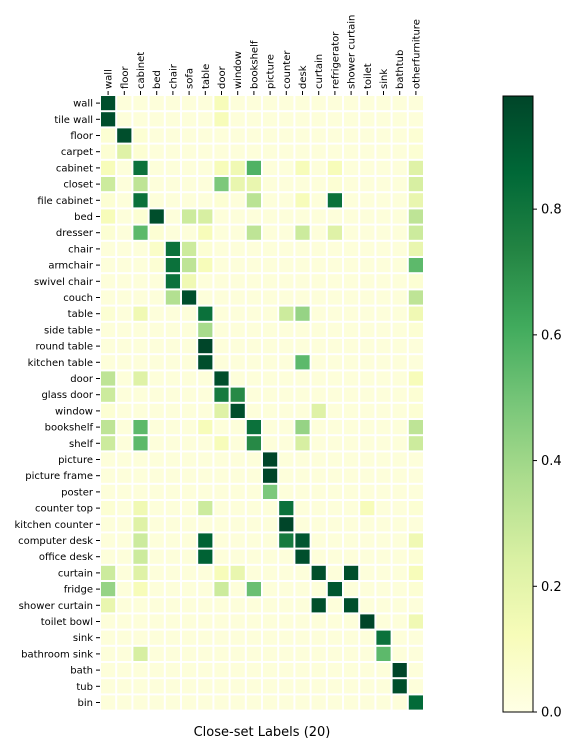  I want to click on x-tick-label: shower curtain, so click(352, 52).